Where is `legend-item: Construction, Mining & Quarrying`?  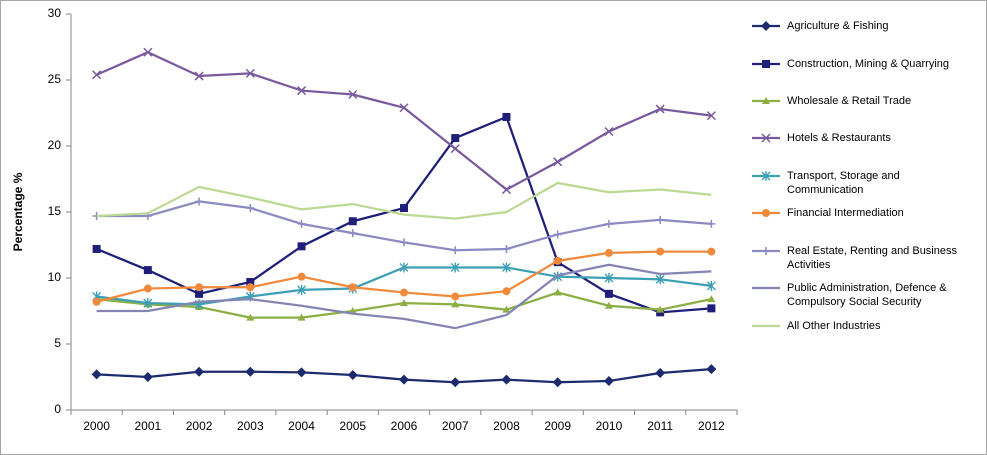 legend-item: Construction, Mining & Quarrying is located at coordinates (861, 64).